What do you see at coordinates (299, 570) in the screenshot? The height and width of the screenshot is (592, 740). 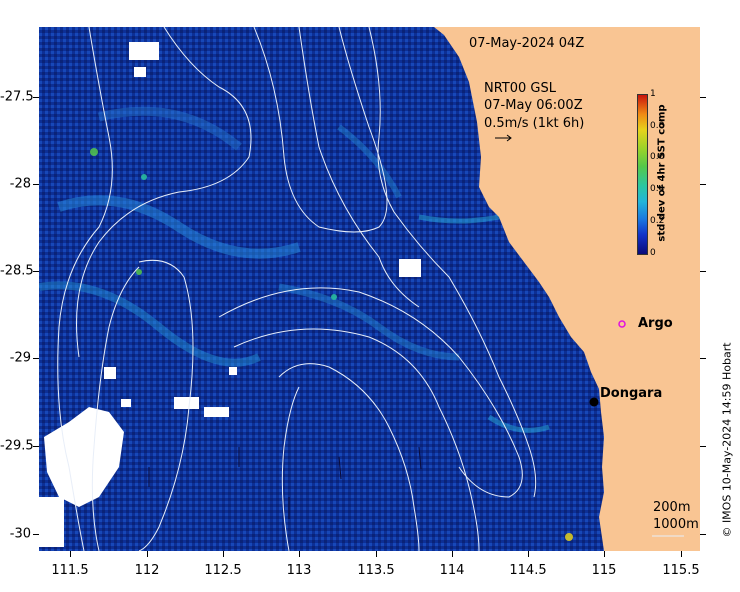 I see `x-tick-label: 113` at bounding box center [299, 570].